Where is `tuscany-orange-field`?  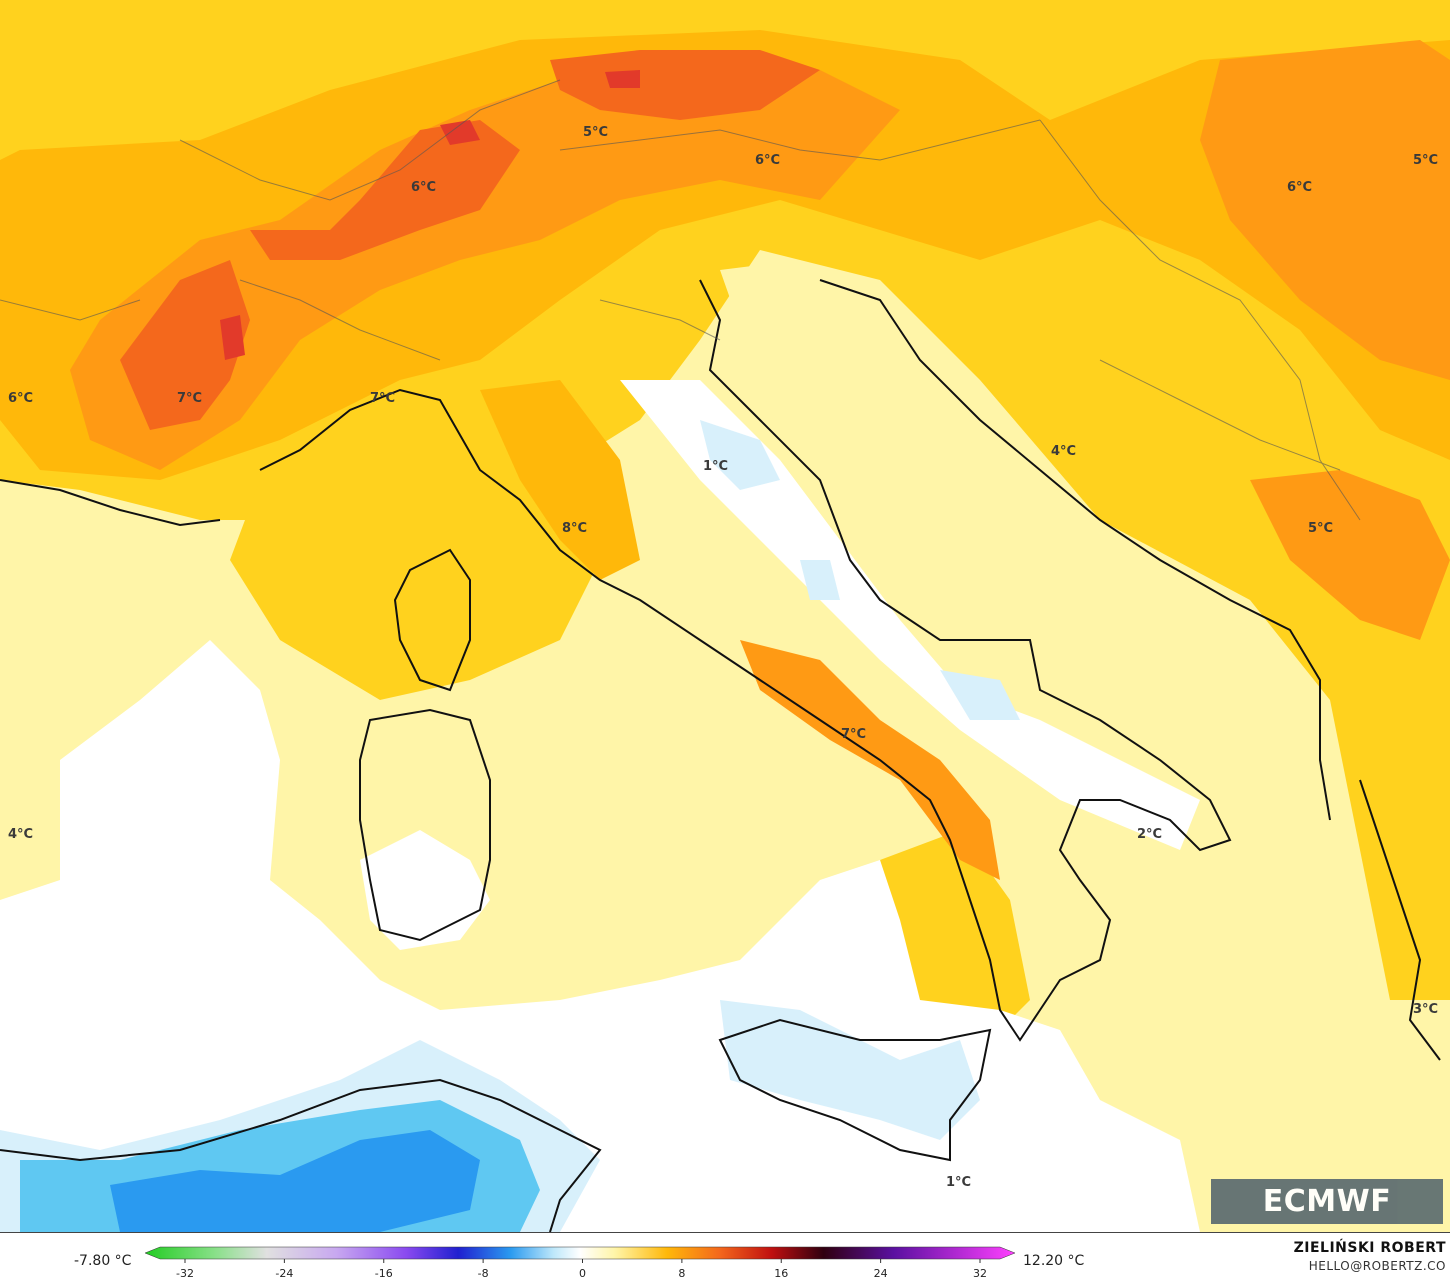
tuscany-orange-field is located at coordinates (560, 480).